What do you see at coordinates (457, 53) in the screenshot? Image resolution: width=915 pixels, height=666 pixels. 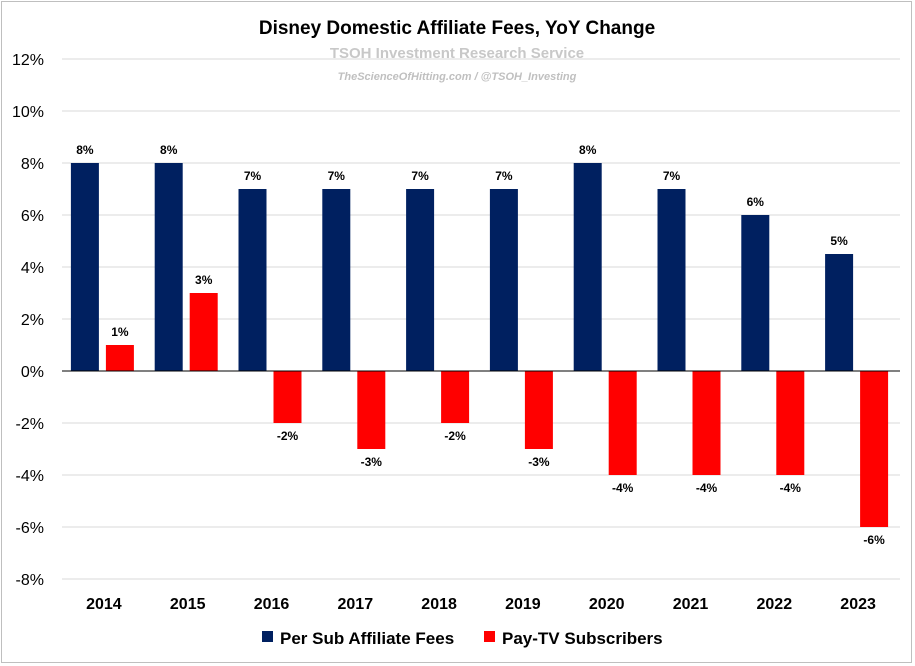 I see `chart-subtitle: TSOH Investment Research Service` at bounding box center [457, 53].